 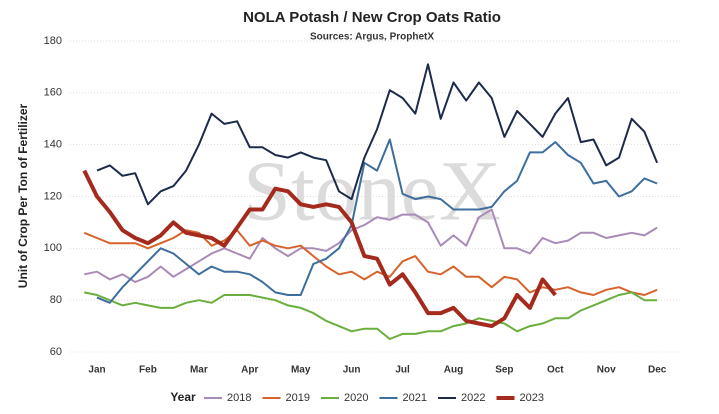 I want to click on x-tick-label: Mar, so click(x=199, y=370).